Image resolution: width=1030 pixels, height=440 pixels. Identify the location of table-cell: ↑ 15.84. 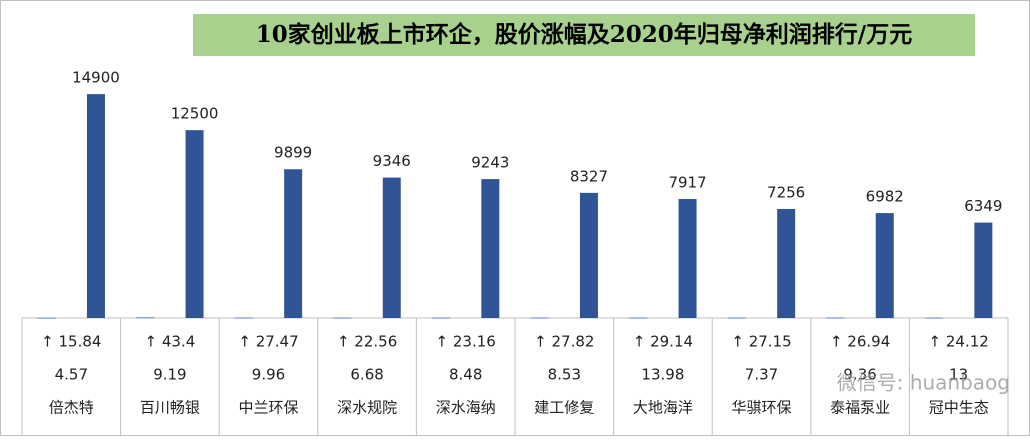
(71, 342).